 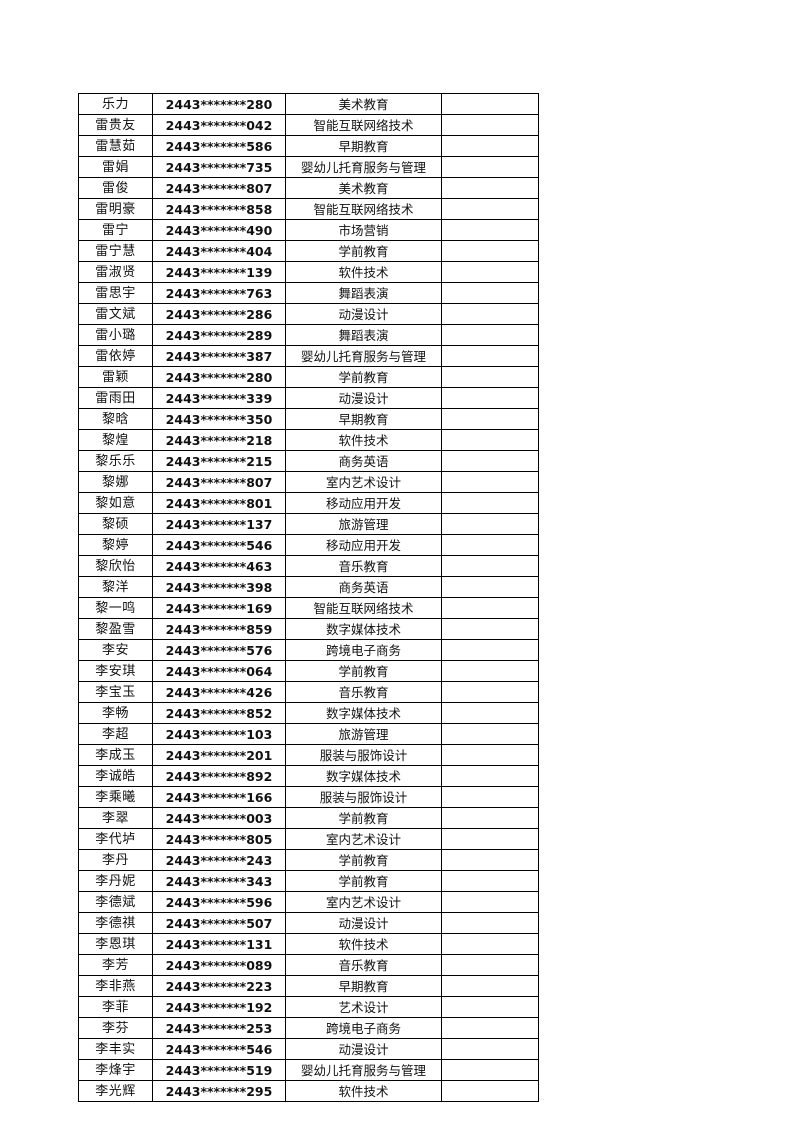 I want to click on cell-student-name: 雷雨田, so click(x=115, y=398).